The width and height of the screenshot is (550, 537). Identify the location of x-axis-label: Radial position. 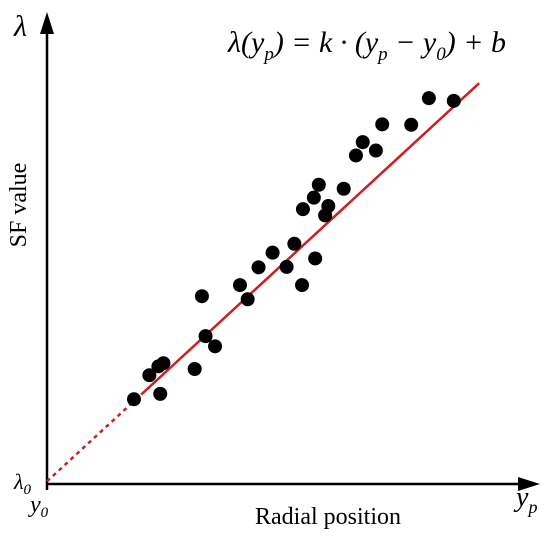
(328, 517).